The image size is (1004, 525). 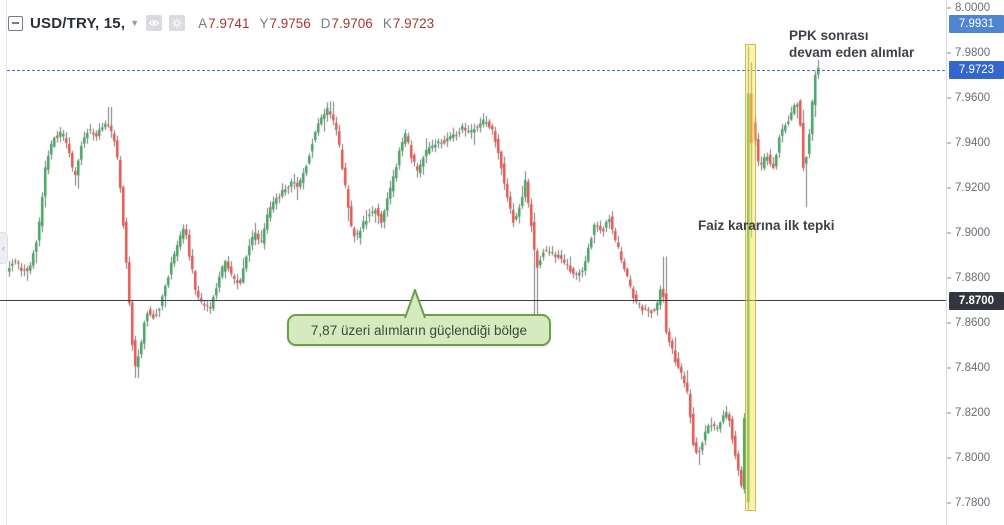 What do you see at coordinates (346, 23) in the screenshot?
I see `low-value: D 7.9706` at bounding box center [346, 23].